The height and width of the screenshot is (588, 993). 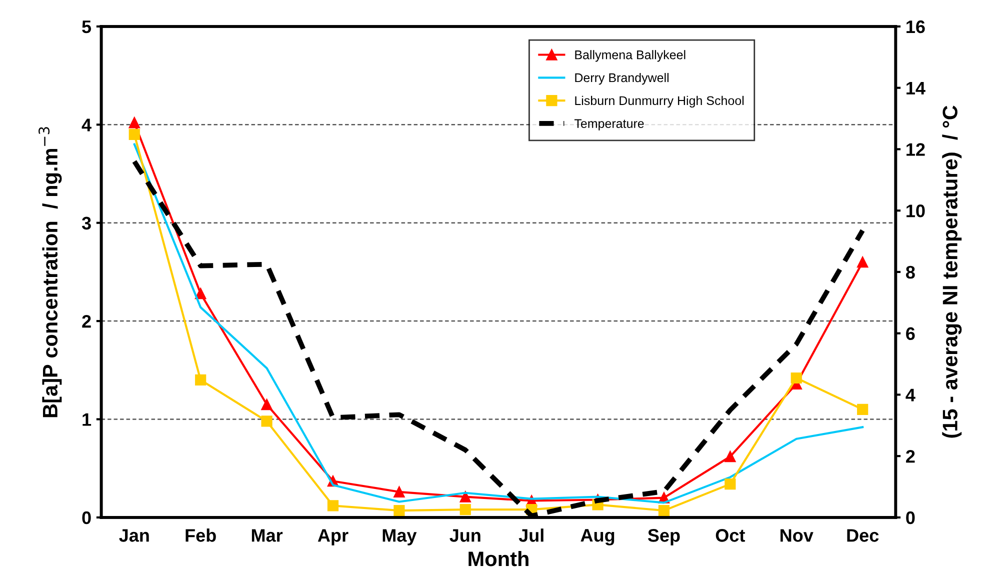 I want to click on y2-tick-label: 2, so click(x=910, y=456).